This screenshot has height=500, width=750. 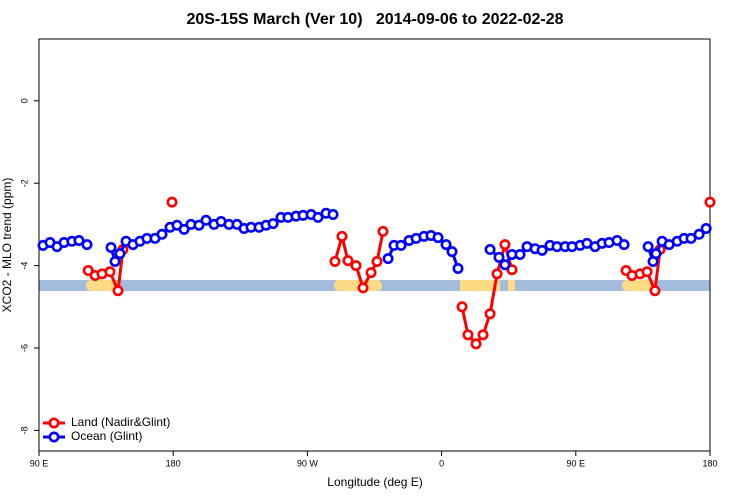 I want to click on legend-label: Land (Nadir&Glint), so click(x=120, y=422).